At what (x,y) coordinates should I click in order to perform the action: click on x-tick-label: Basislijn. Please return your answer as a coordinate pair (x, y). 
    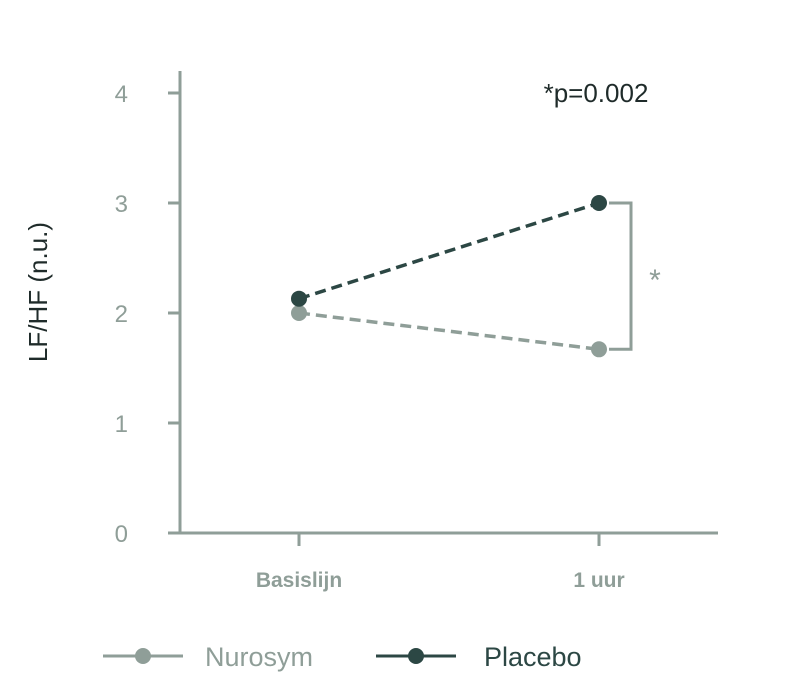
    Looking at the image, I should click on (299, 580).